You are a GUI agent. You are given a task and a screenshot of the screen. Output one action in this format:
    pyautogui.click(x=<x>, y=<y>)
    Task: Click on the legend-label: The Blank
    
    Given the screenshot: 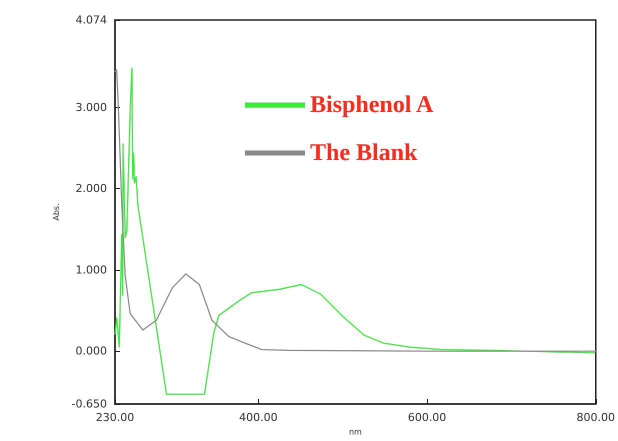 What is the action you would take?
    pyautogui.click(x=364, y=153)
    